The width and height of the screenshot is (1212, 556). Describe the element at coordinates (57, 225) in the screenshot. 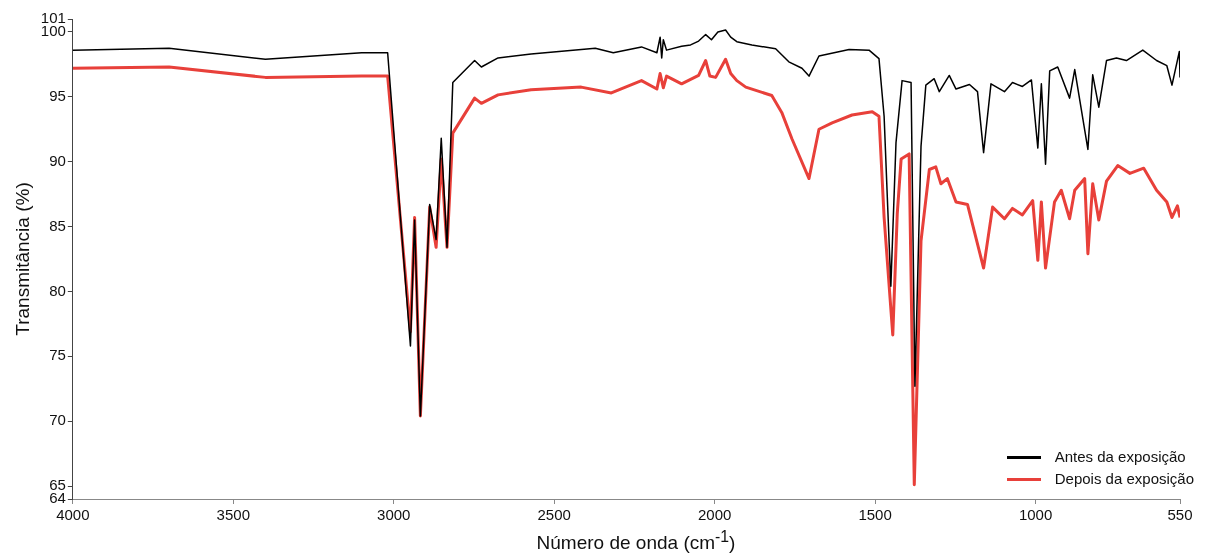

I see `y-tick-label: 85` at that location.